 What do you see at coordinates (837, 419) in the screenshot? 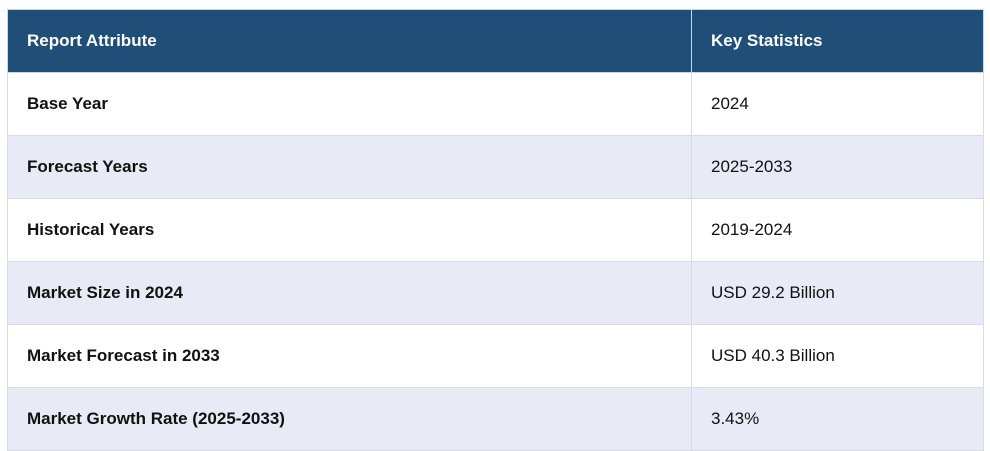
I see `value-cell: 3.43%` at bounding box center [837, 419].